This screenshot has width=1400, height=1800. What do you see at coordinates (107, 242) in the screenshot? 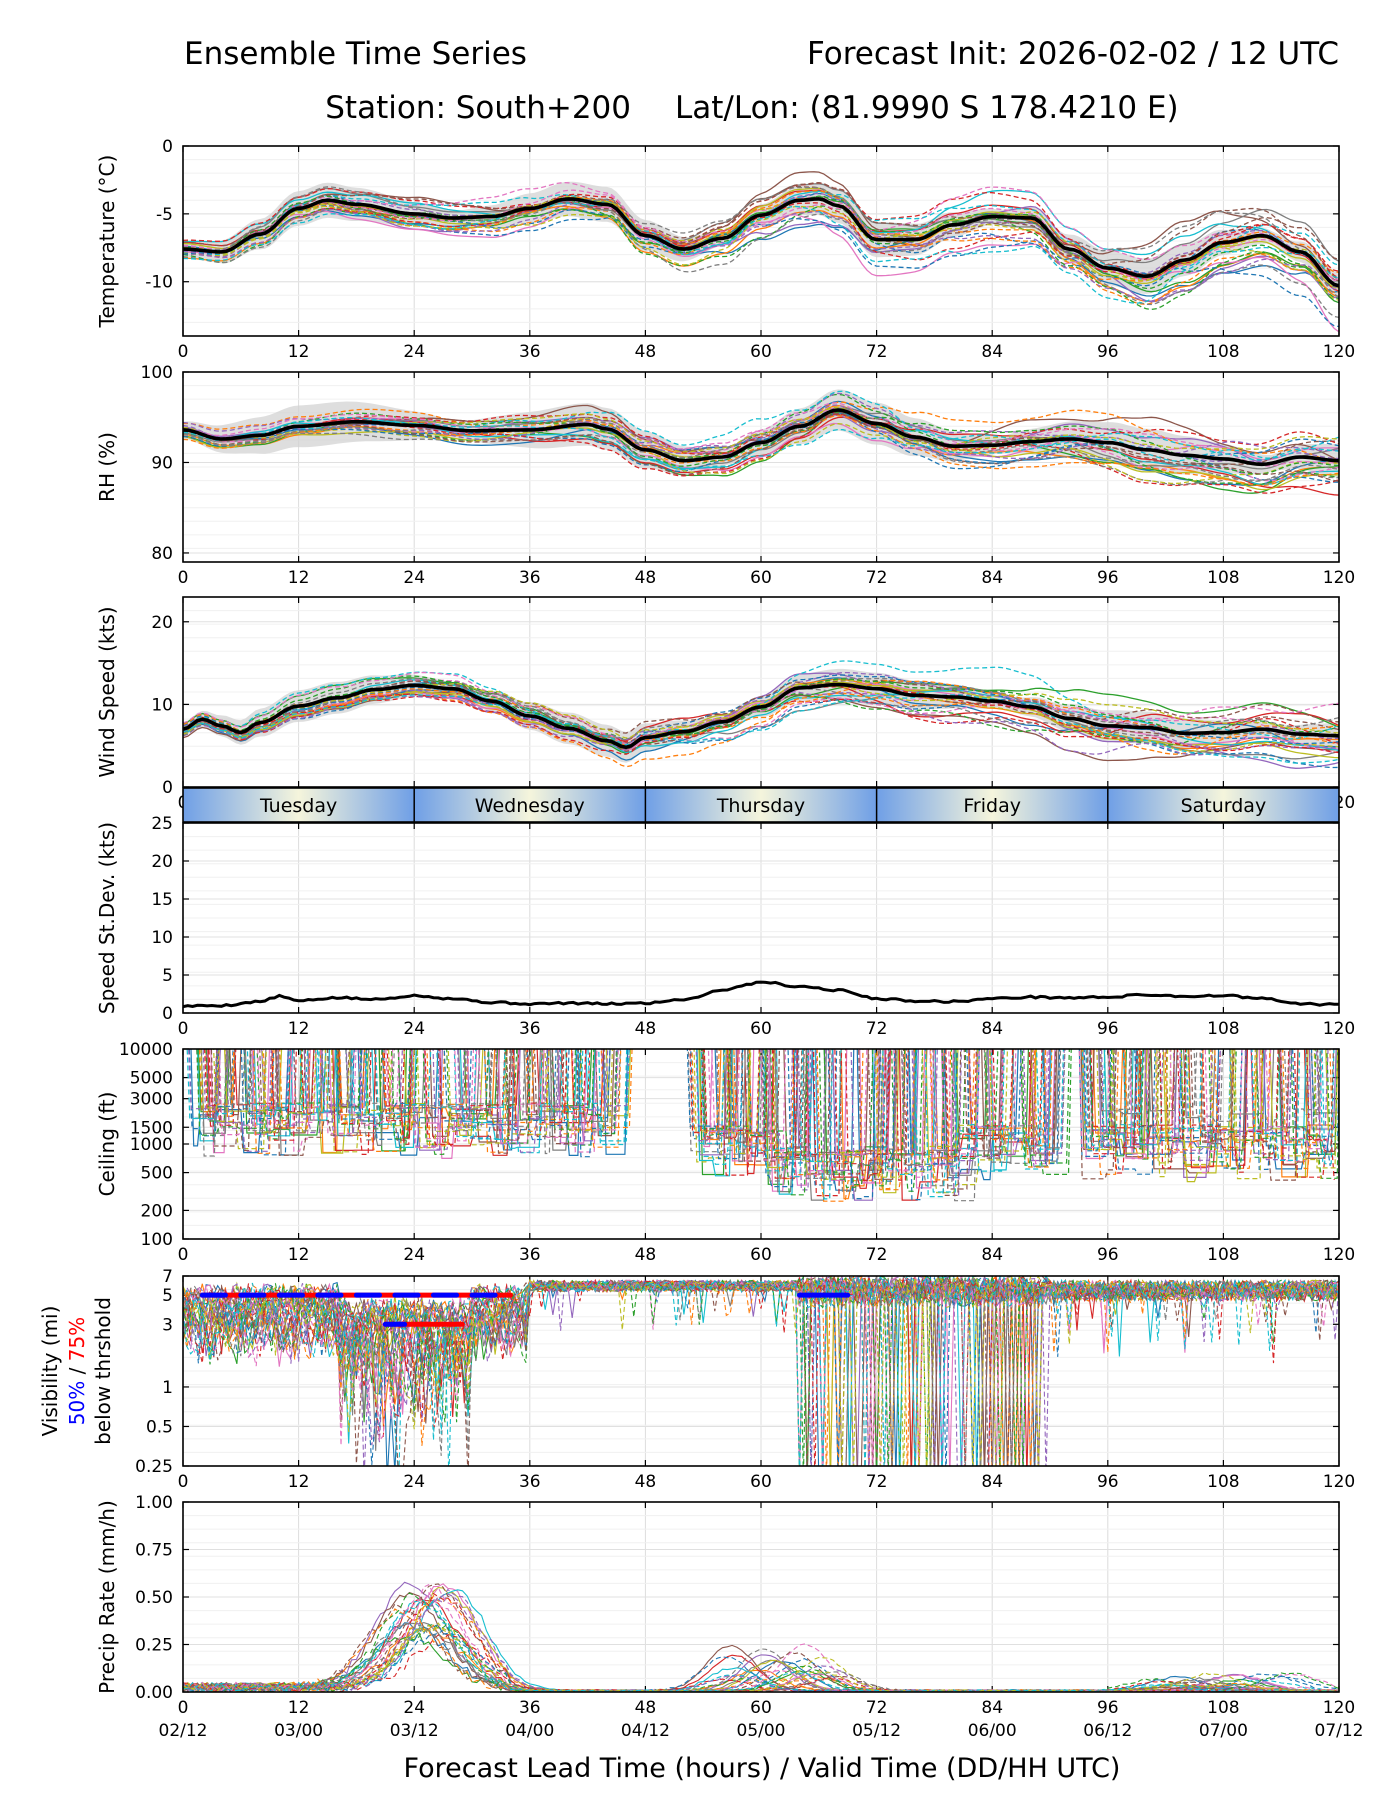
I see `temperature-y-label: Temperature (°C)` at bounding box center [107, 242].